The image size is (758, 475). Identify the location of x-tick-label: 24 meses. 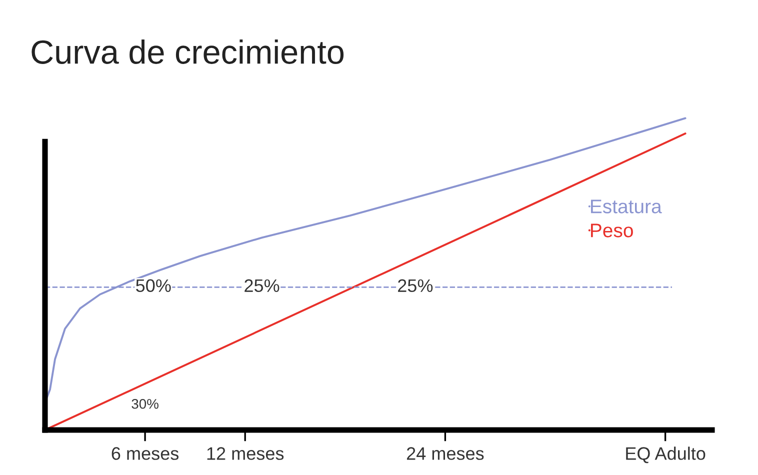
(445, 453).